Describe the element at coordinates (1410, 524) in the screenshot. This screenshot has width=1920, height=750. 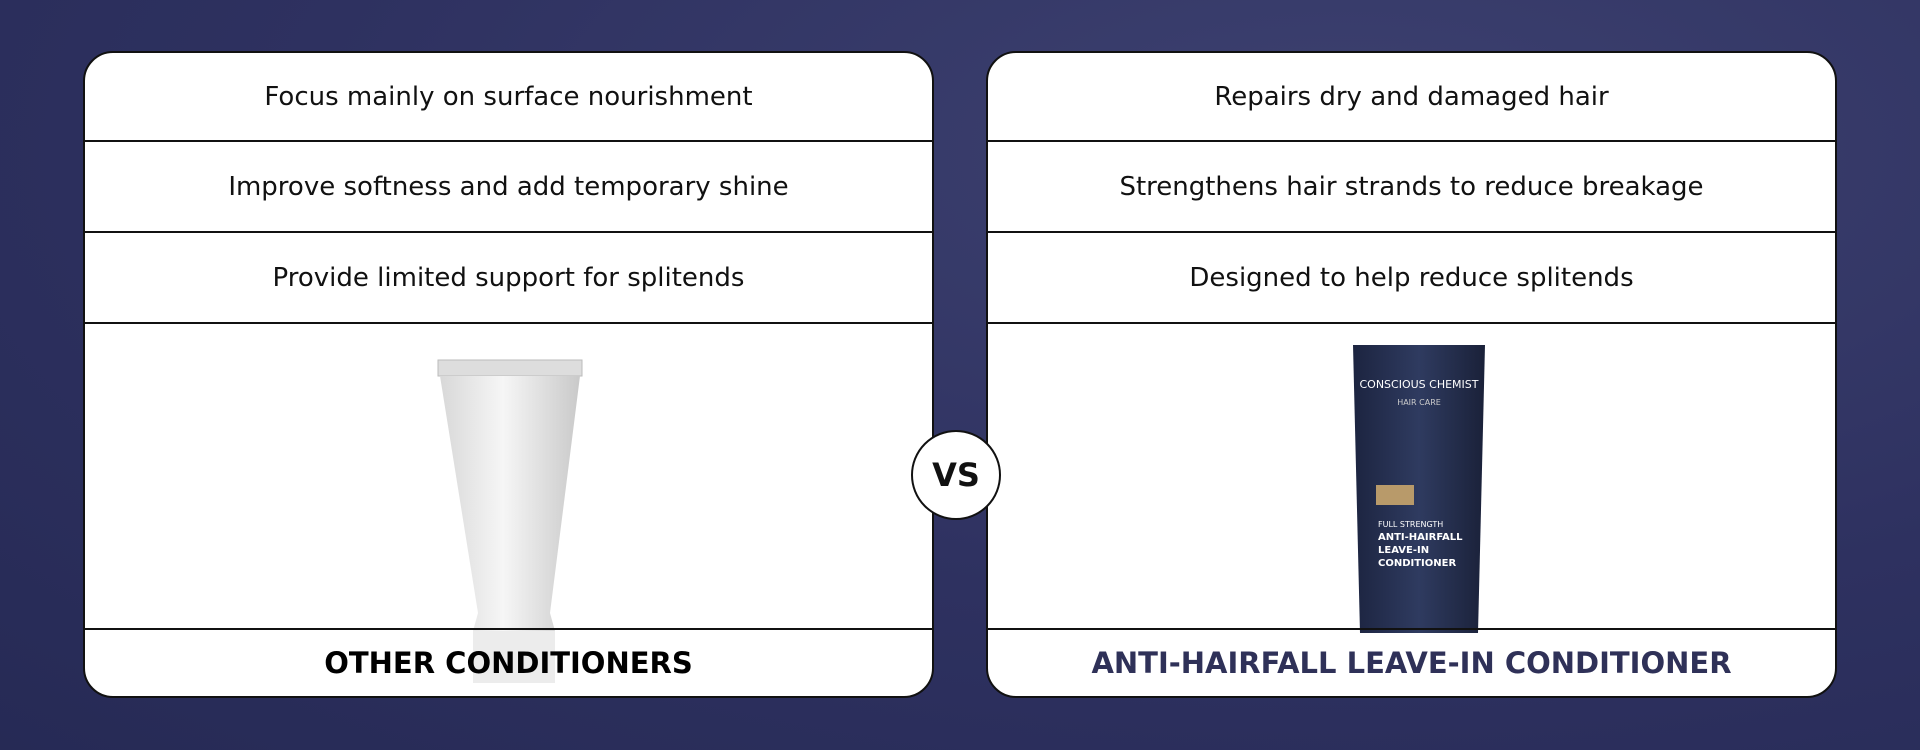
I see `strength: FULL STRENGTH` at that location.